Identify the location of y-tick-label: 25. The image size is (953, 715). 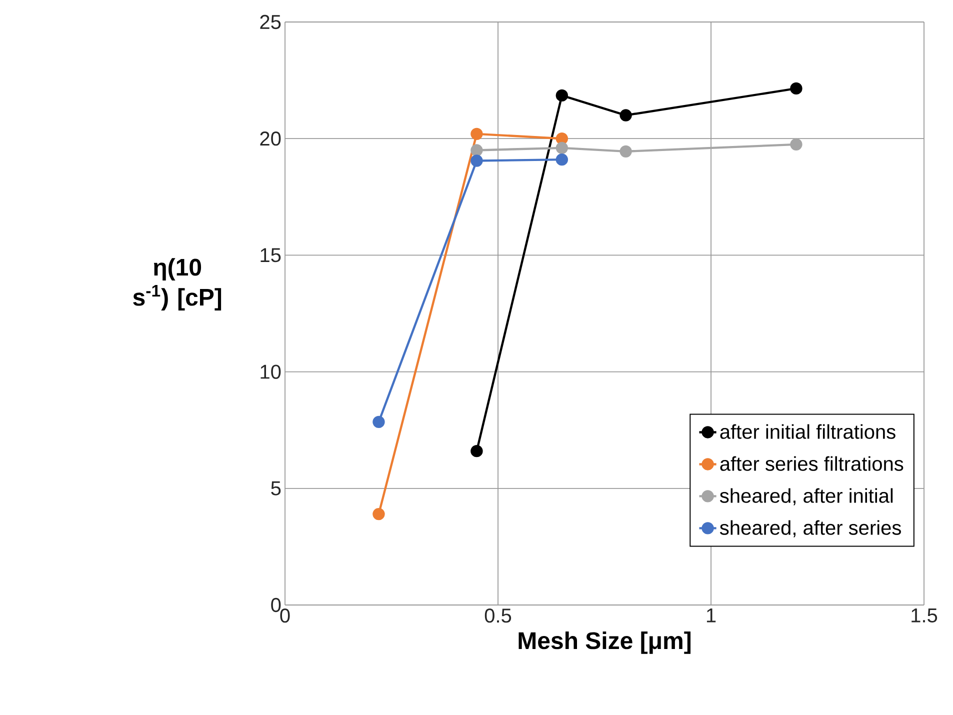
(270, 22).